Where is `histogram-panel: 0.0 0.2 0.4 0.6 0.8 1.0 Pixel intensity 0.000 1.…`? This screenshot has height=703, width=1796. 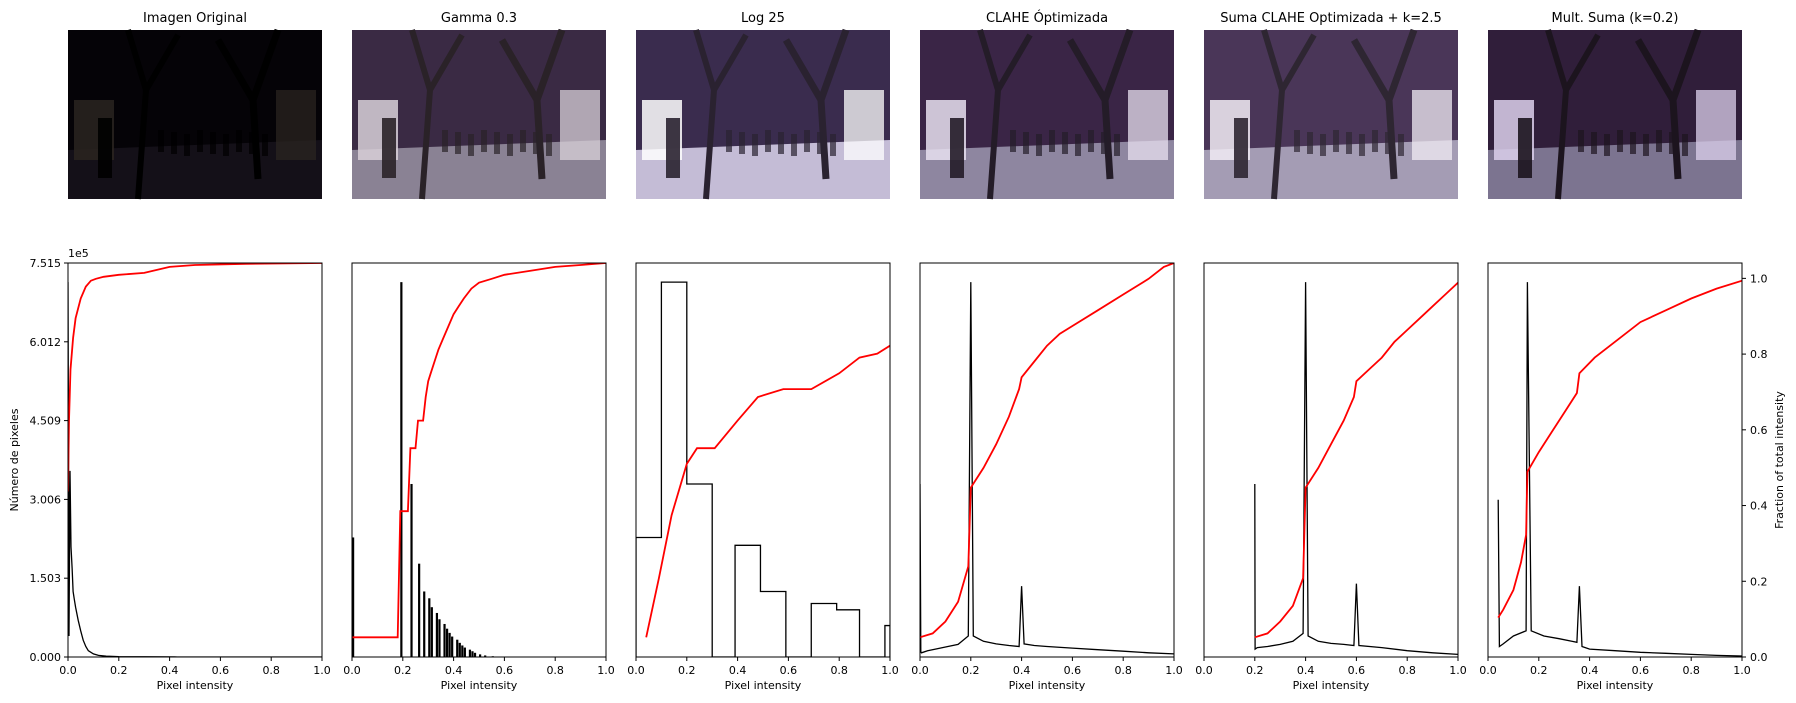
histogram-panel: 0.0 0.2 0.4 0.6 0.8 1.0 Pixel intensity 0.000 1.… is located at coordinates (169, 469).